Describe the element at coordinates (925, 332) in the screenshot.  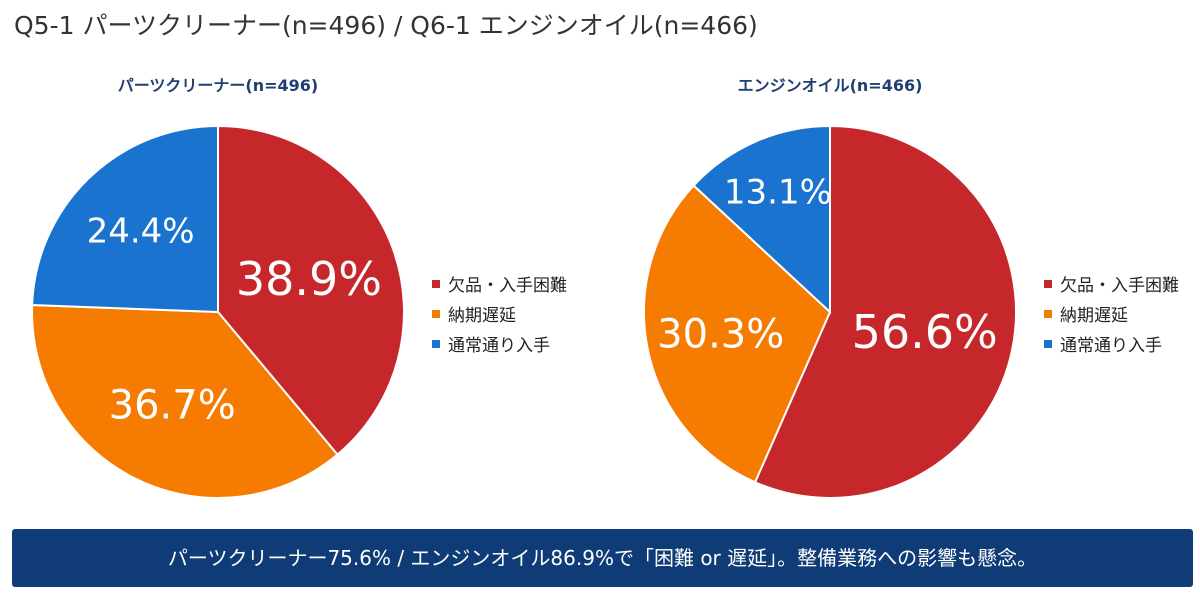
I see `data-label-difficult: 56.6%` at that location.